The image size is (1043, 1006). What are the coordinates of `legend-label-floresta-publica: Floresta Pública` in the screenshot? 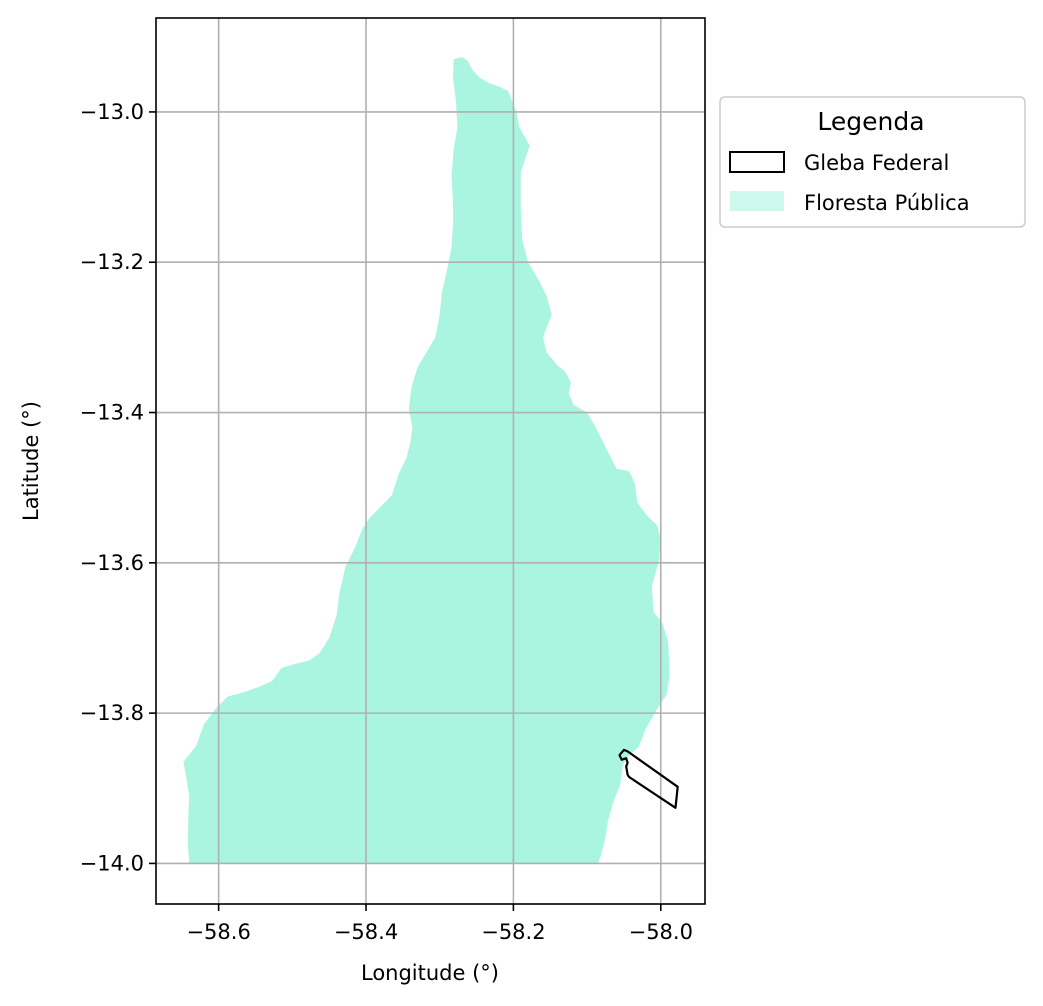 It's located at (887, 203).